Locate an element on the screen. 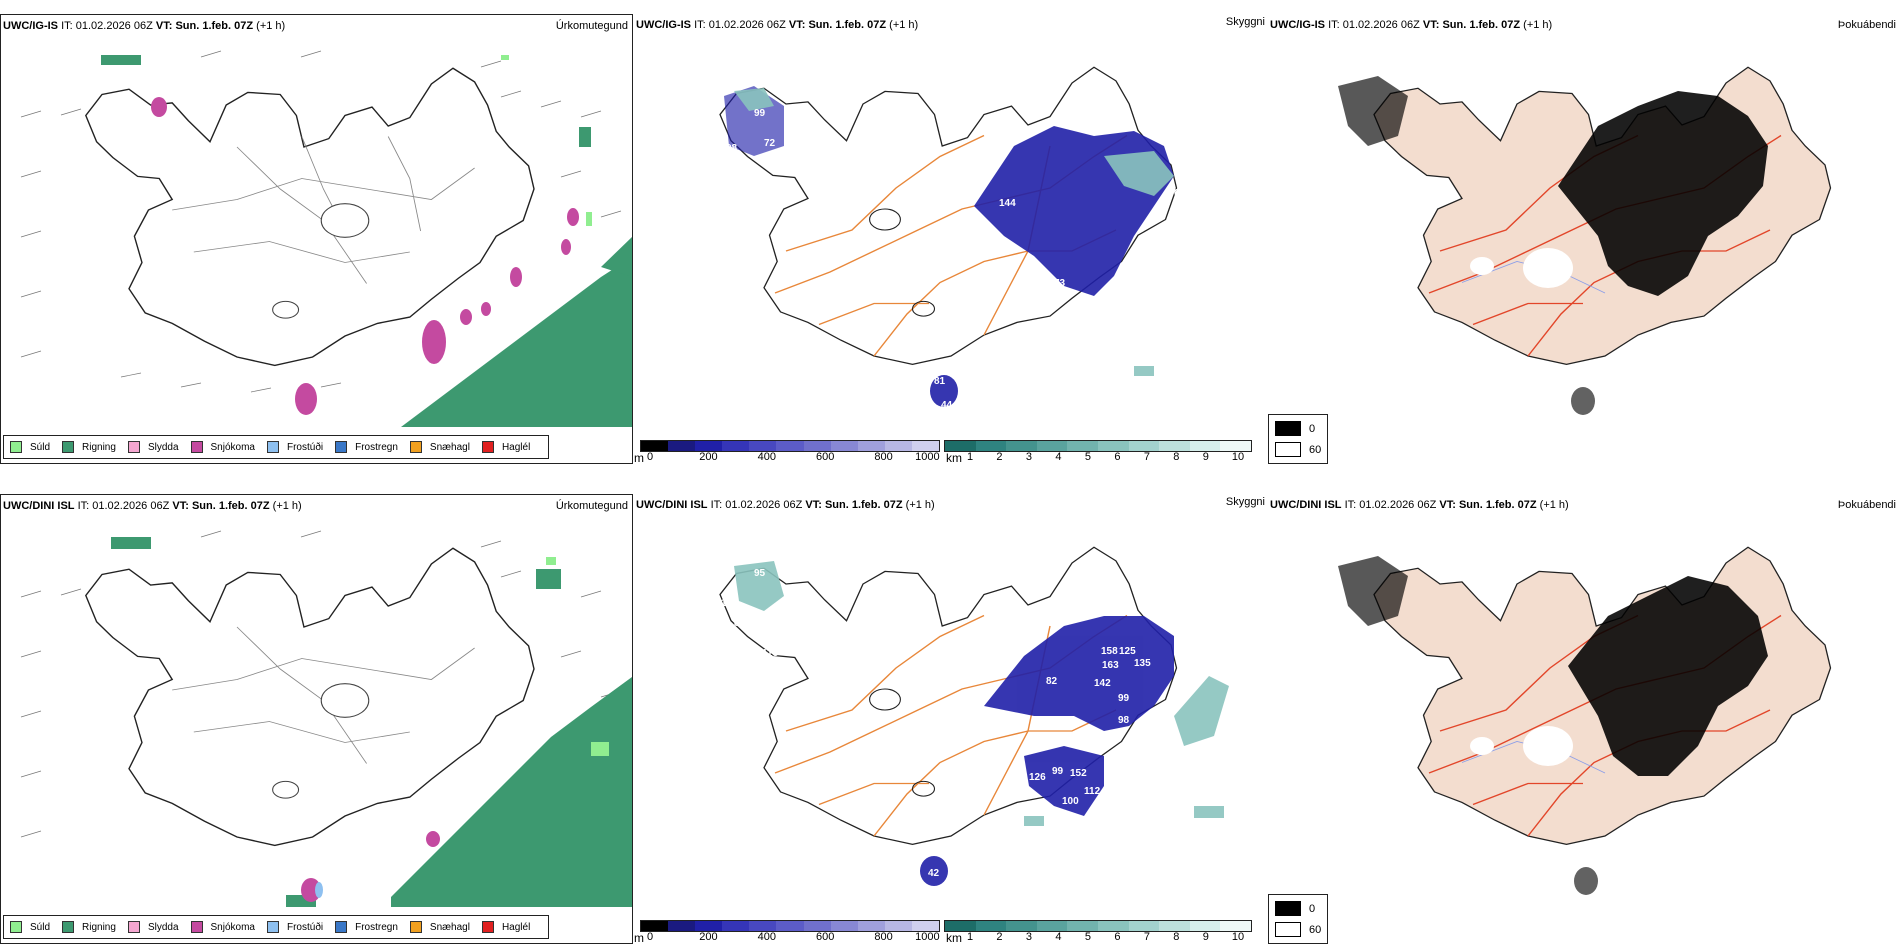 Image resolution: width=1900 pixels, height=950 pixels. vis-label: 81 is located at coordinates (1072, 819).